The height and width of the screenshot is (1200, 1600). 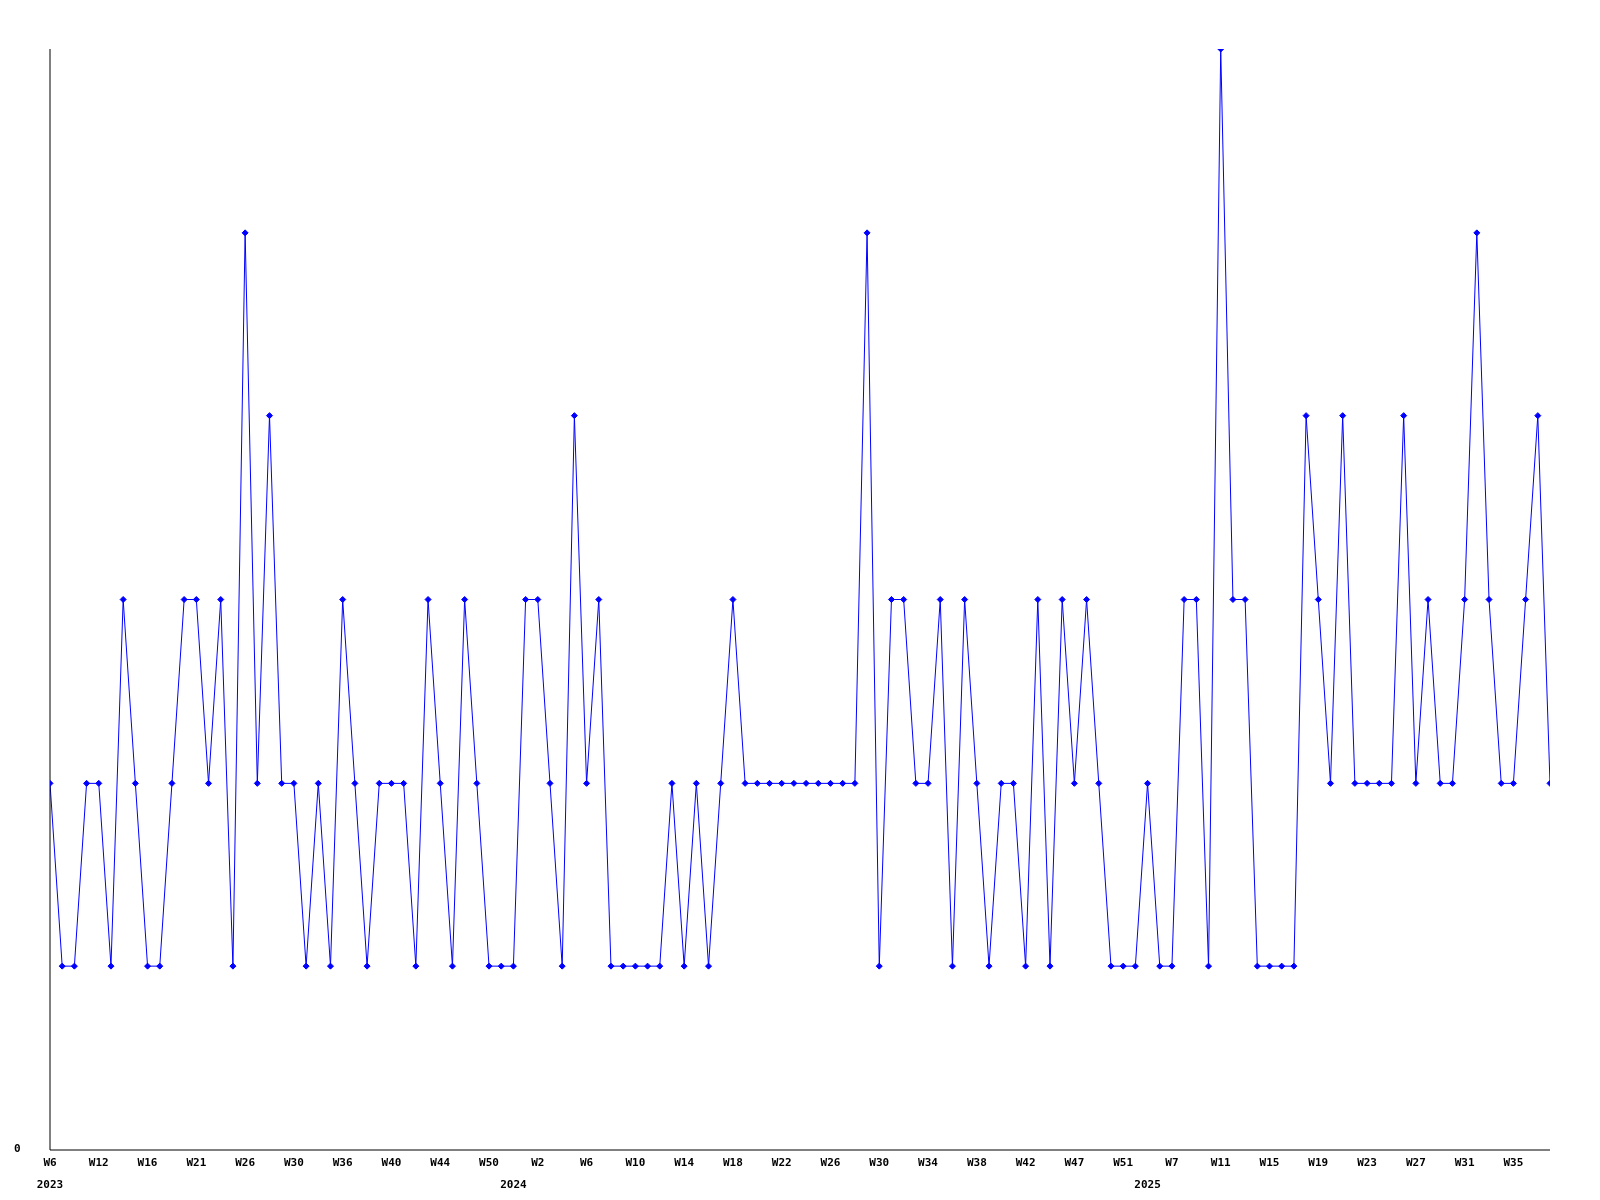 I want to click on x-tick-label: W35, so click(x=1513, y=1162).